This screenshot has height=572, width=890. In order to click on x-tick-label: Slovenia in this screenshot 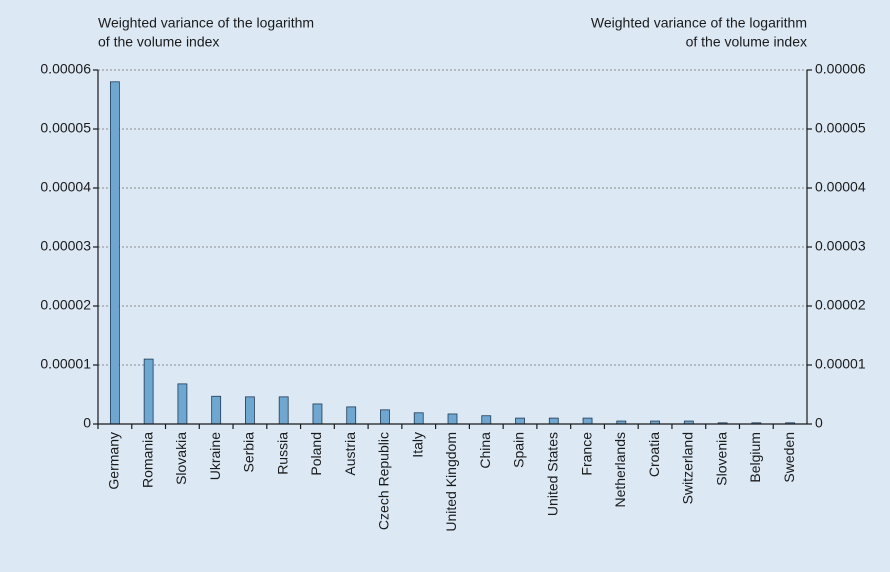, I will do `click(721, 459)`.